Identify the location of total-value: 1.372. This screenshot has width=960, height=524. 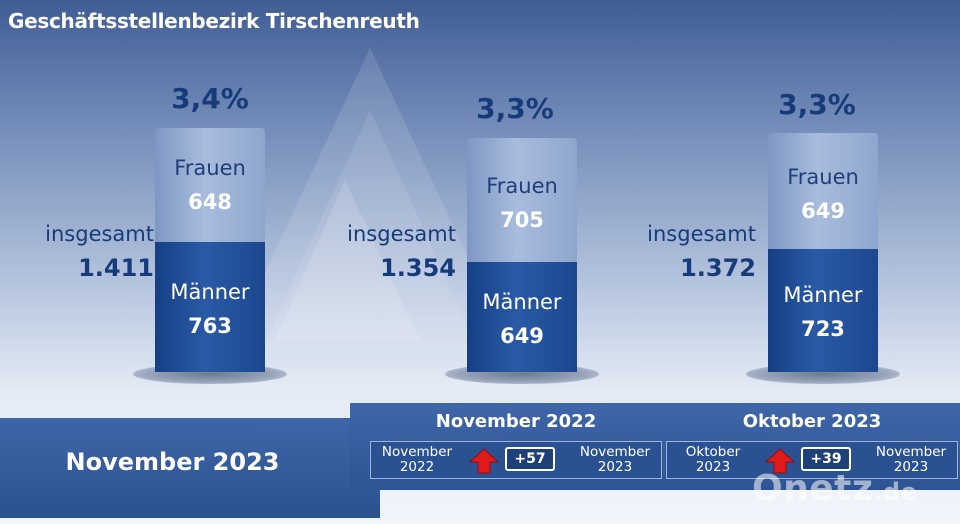
(718, 268).